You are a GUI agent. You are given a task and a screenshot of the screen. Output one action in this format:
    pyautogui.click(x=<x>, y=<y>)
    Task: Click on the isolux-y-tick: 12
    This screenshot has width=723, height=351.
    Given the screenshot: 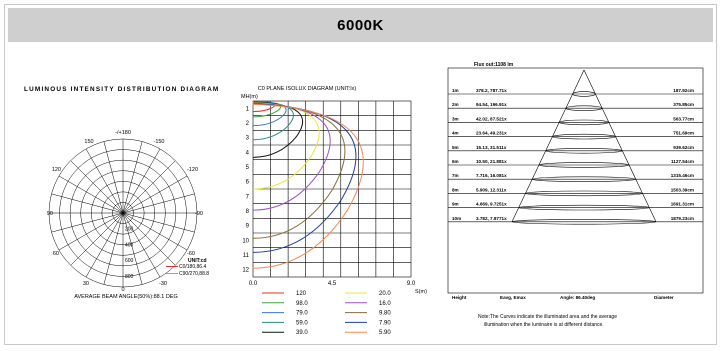 What is the action you would take?
    pyautogui.click(x=245, y=271)
    